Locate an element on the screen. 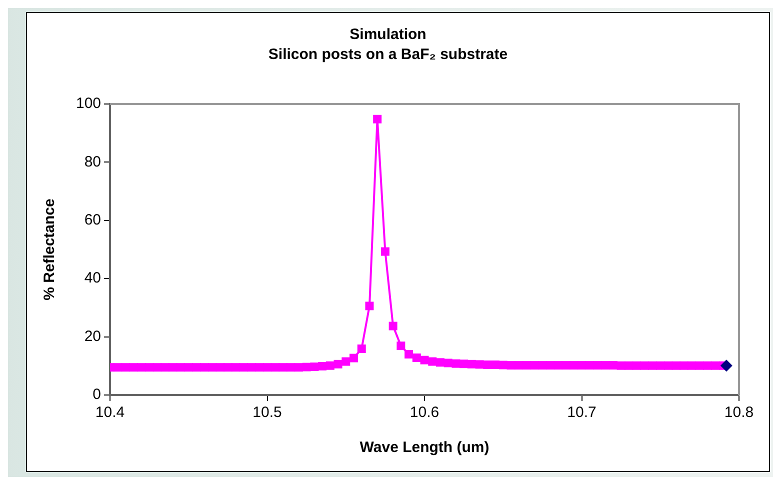 The width and height of the screenshot is (781, 485). x-tick-label: 10.6 is located at coordinates (425, 413).